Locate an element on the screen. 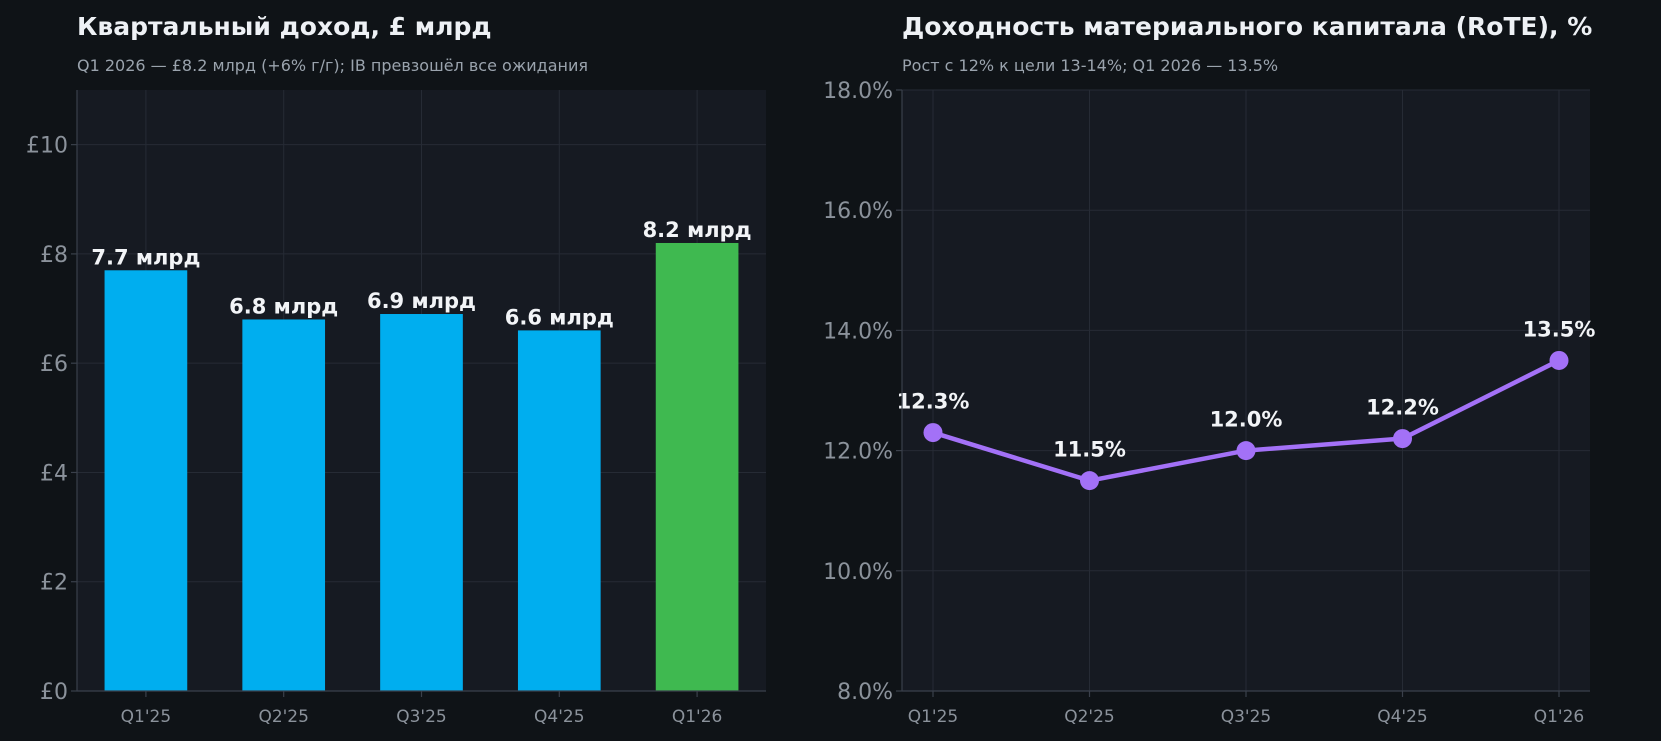  rote-y-axis: 8.0% 10.0% 12.0% 14.0% 16.0% 18.0% is located at coordinates (863, 392).